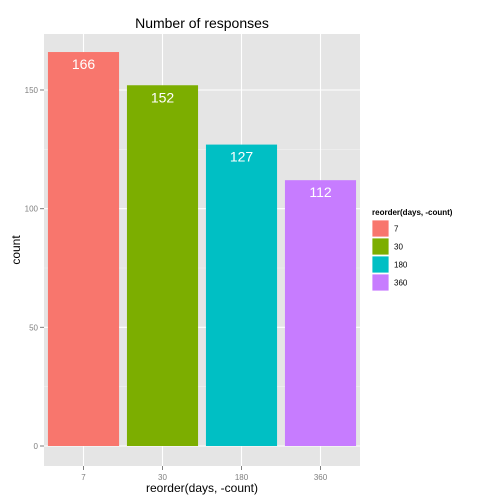 This screenshot has width=504, height=504. Describe the element at coordinates (163, 97) in the screenshot. I see `value-label-30: 152` at that location.